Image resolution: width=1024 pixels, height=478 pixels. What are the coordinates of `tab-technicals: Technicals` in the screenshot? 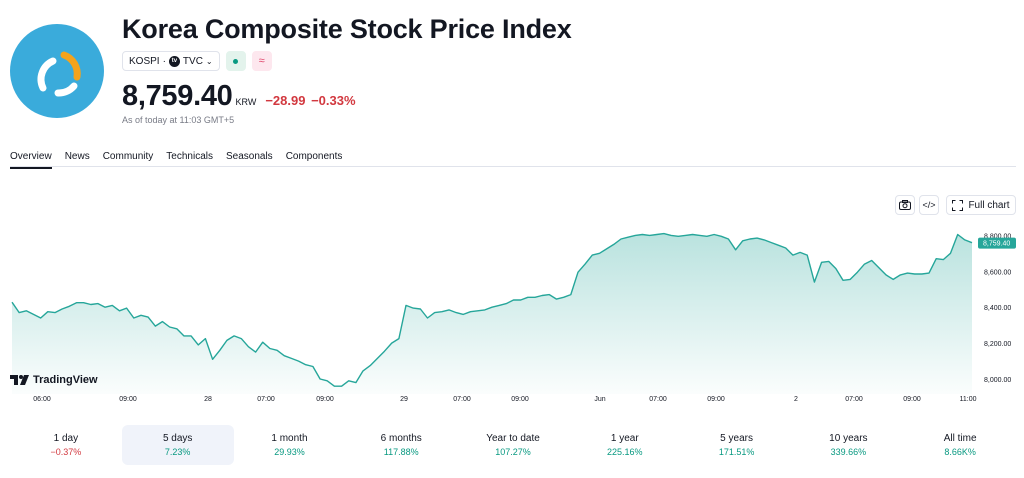 It's located at (189, 156).